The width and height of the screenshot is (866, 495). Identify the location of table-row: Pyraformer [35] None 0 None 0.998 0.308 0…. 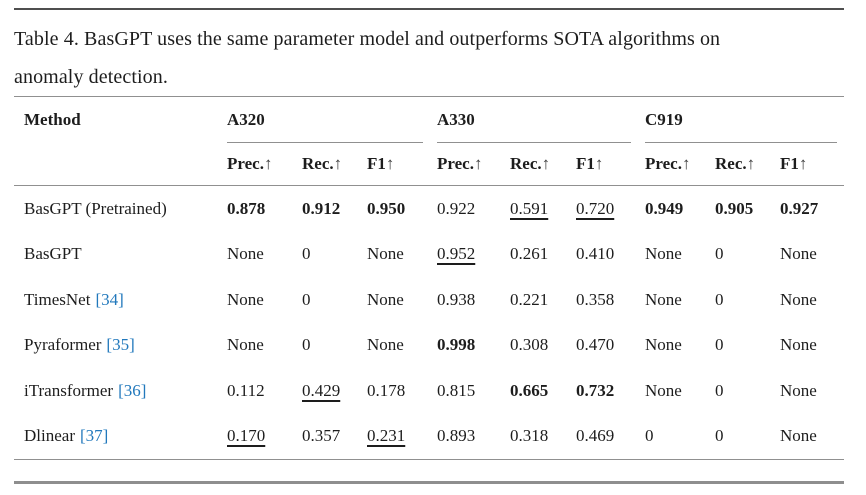
(429, 346).